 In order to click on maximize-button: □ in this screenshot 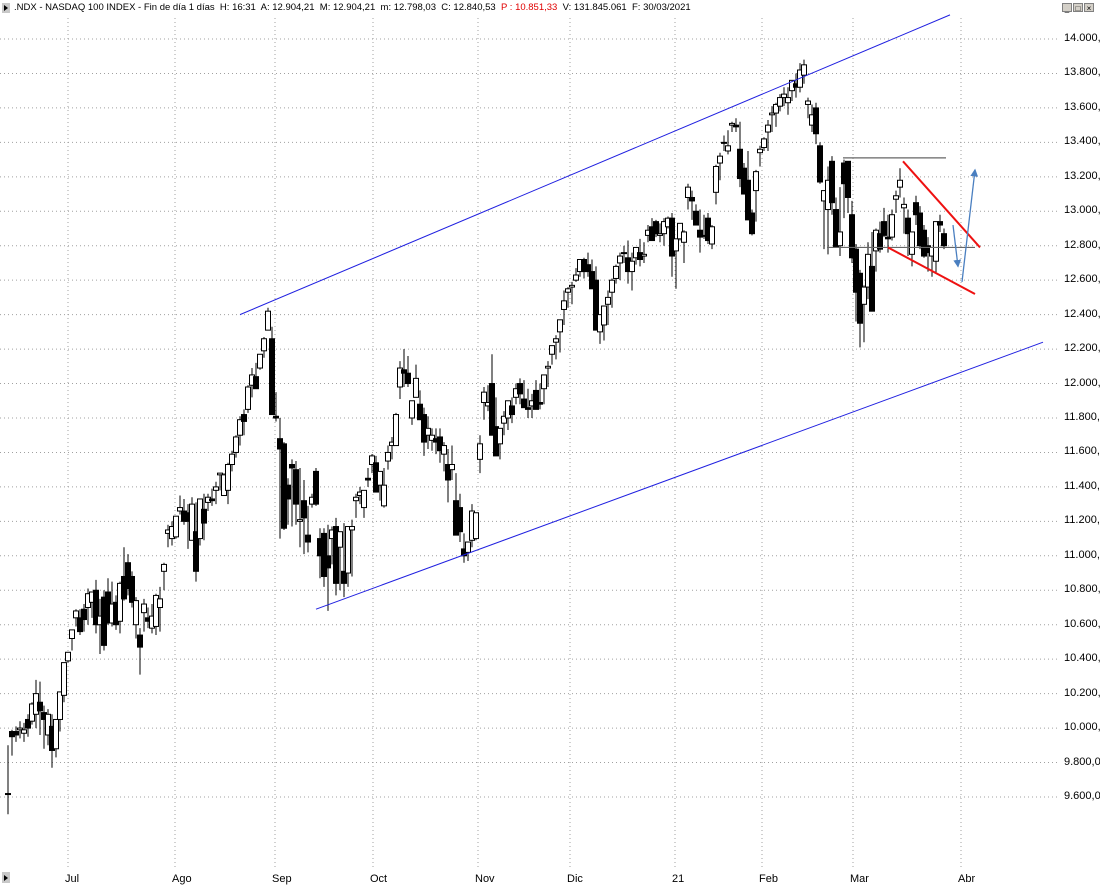, I will do `click(1078, 8)`.